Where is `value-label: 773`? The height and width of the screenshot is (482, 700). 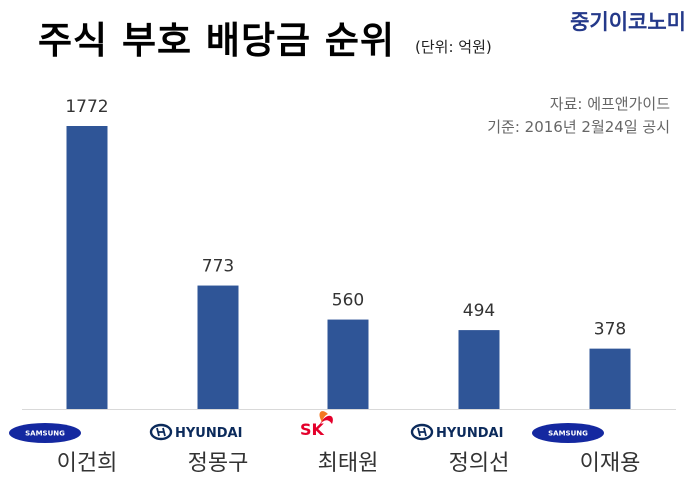
value-label: 773 is located at coordinates (218, 267).